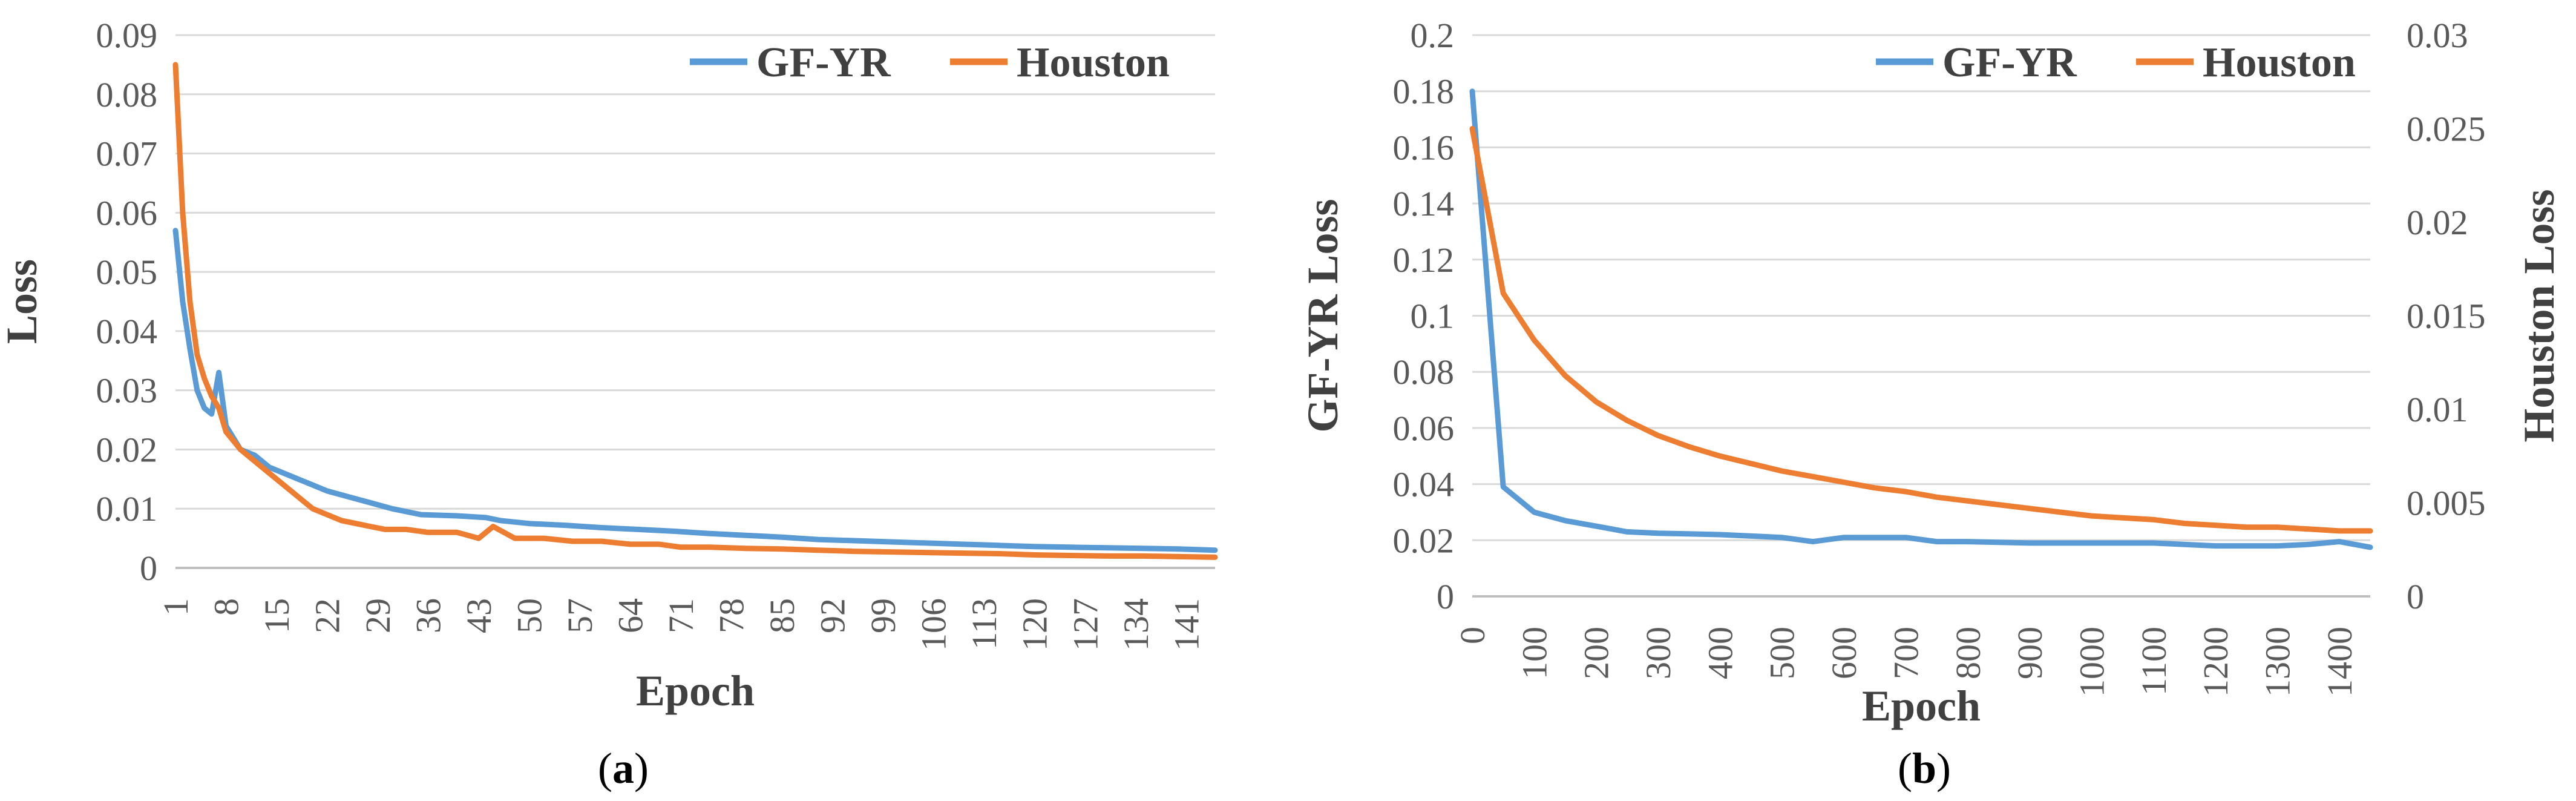  Describe the element at coordinates (2437, 222) in the screenshot. I see `y2-tick-label: 0.02` at that location.